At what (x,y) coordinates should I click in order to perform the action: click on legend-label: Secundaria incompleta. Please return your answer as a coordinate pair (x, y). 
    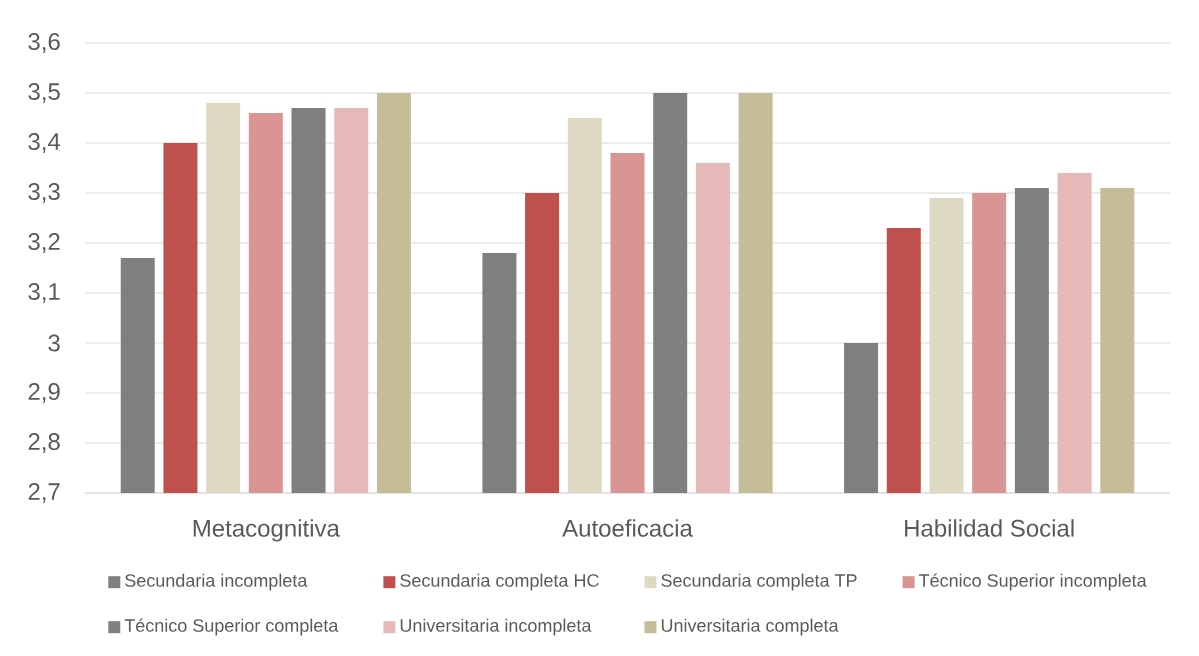
    Looking at the image, I should click on (216, 582).